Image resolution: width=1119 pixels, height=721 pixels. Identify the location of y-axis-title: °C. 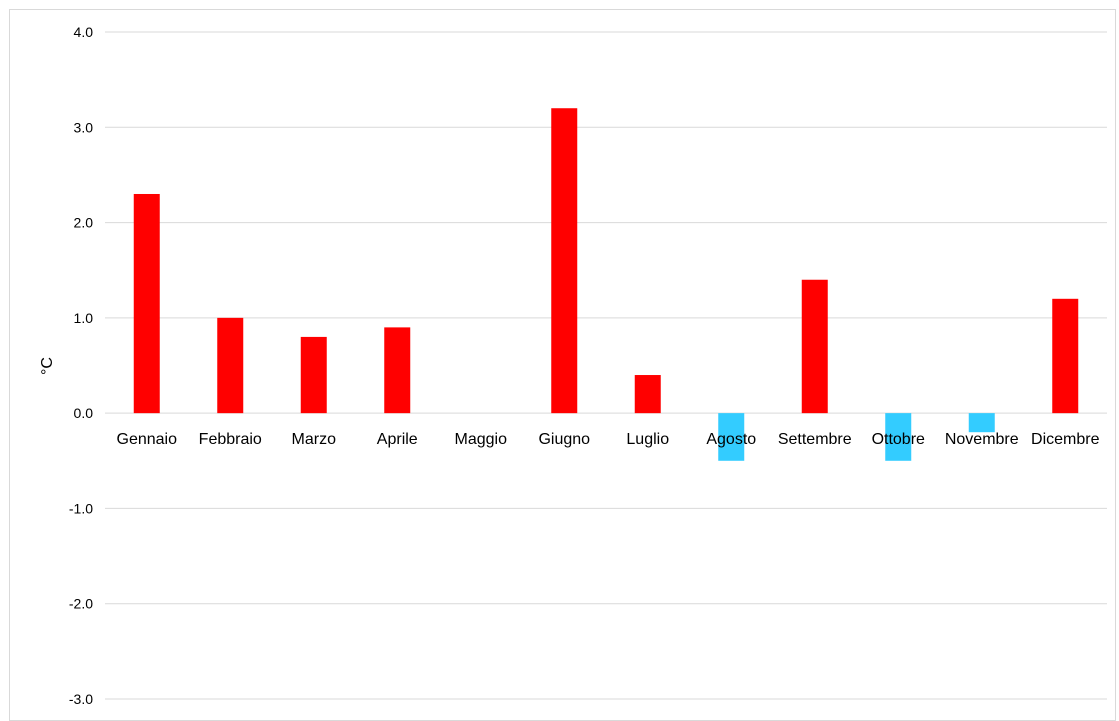
(47, 366).